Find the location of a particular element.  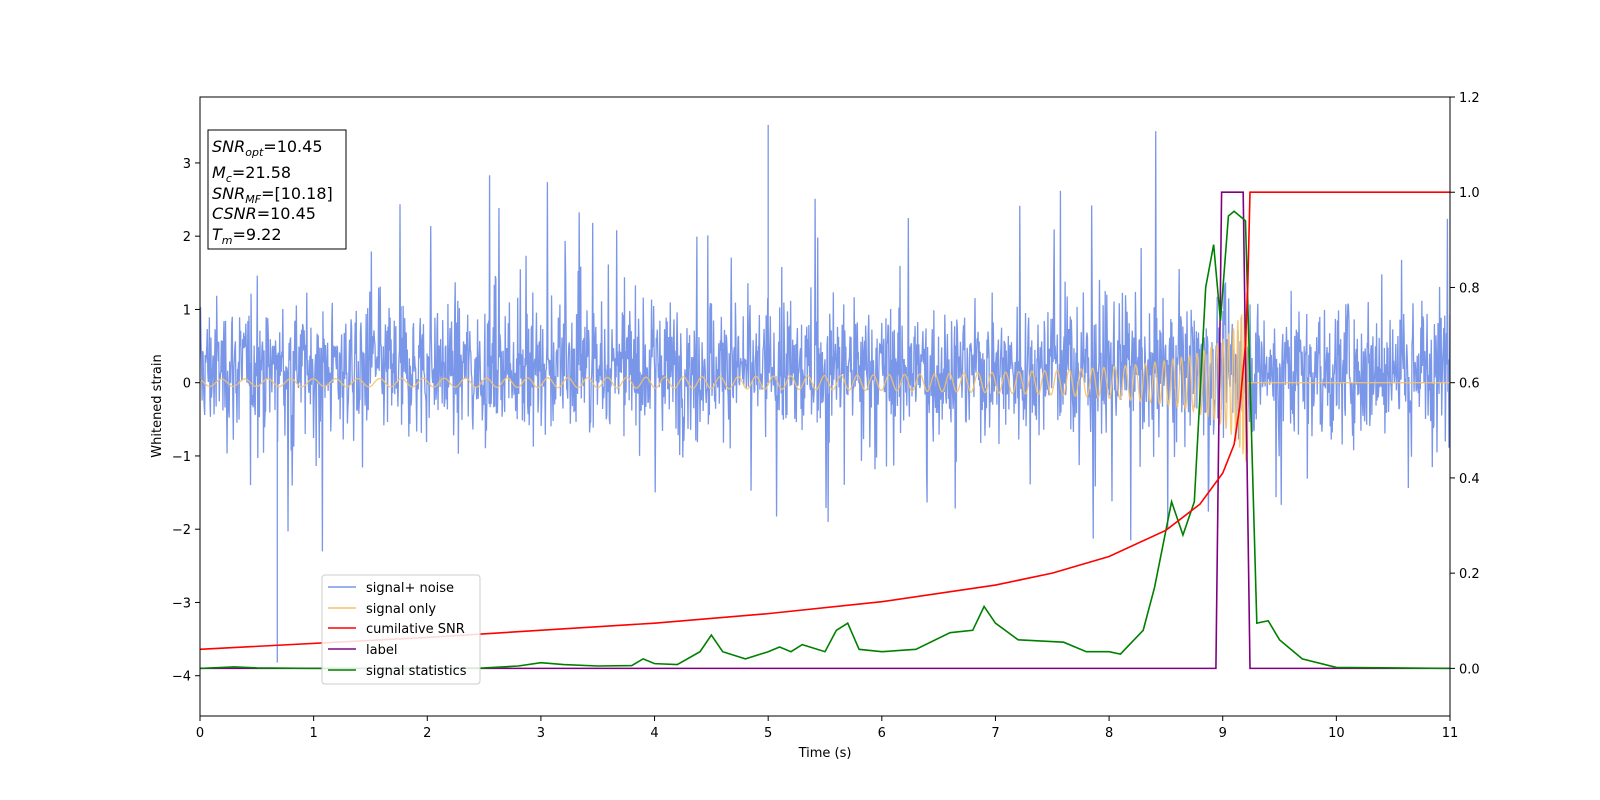

x-axis: 0 1 2 3 4 5 6 7 8 9 10 11 is located at coordinates (827, 728).